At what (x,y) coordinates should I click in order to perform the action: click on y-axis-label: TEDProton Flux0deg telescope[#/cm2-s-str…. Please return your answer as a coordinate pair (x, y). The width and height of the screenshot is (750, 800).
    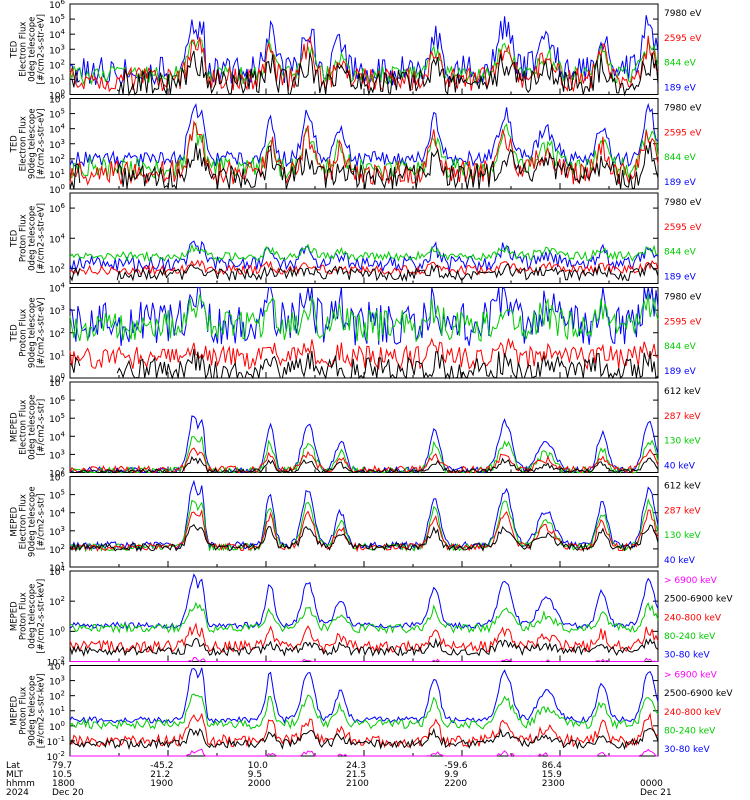
    Looking at the image, I should click on (28, 238).